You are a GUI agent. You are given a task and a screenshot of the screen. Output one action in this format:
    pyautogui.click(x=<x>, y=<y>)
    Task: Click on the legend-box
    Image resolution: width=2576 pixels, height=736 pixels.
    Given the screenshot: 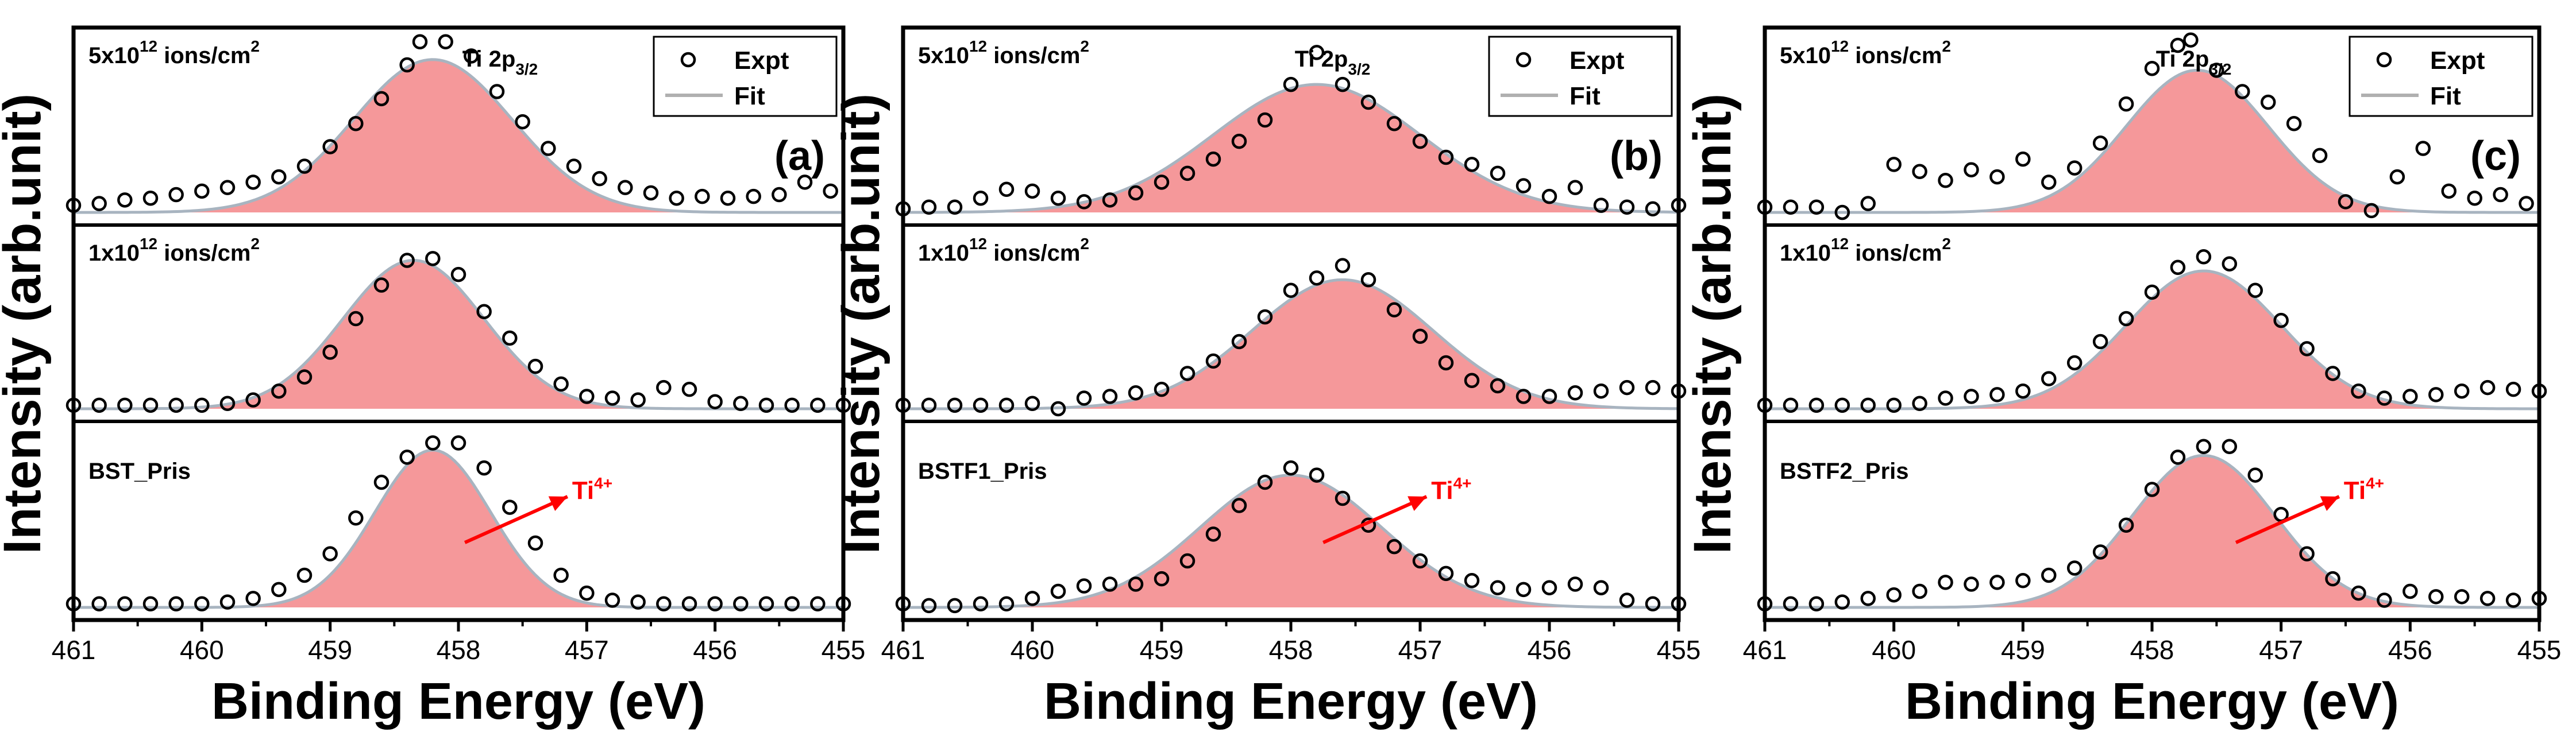 What is the action you would take?
    pyautogui.click(x=2441, y=77)
    